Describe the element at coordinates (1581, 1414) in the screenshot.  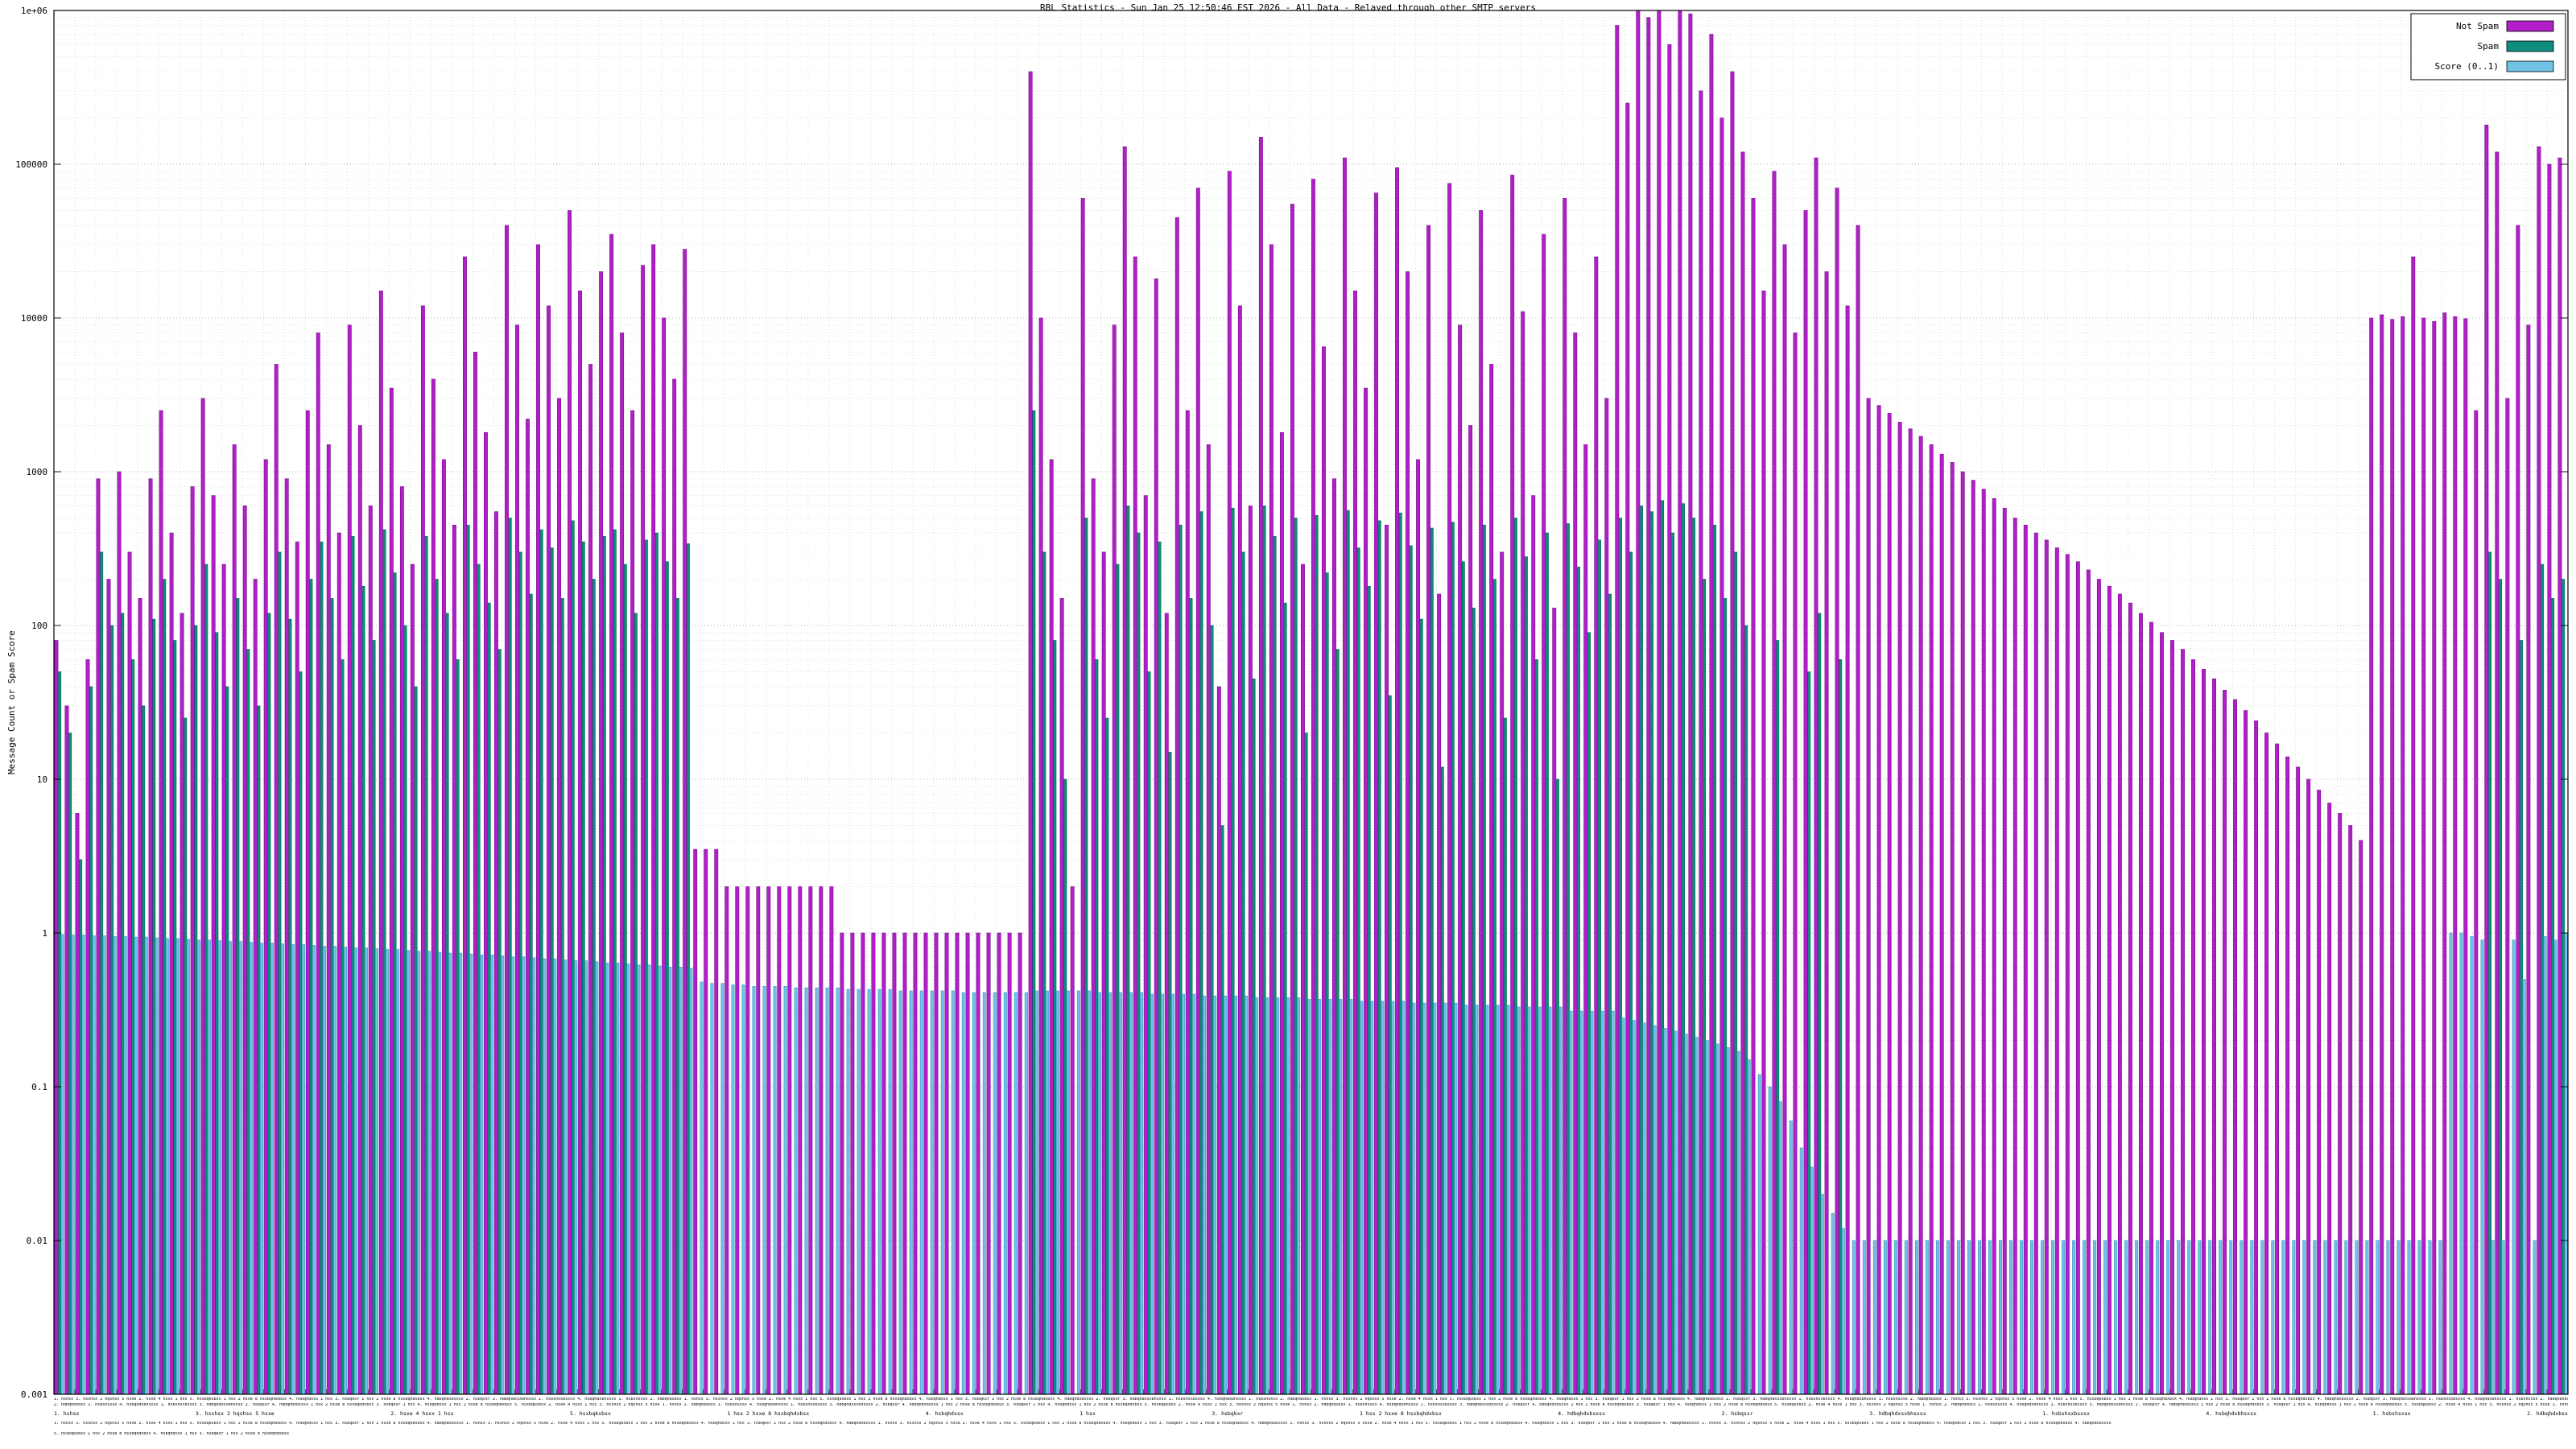
I see `x-axis-group-label: 4. hdbqhdxbsxsx` at that location.